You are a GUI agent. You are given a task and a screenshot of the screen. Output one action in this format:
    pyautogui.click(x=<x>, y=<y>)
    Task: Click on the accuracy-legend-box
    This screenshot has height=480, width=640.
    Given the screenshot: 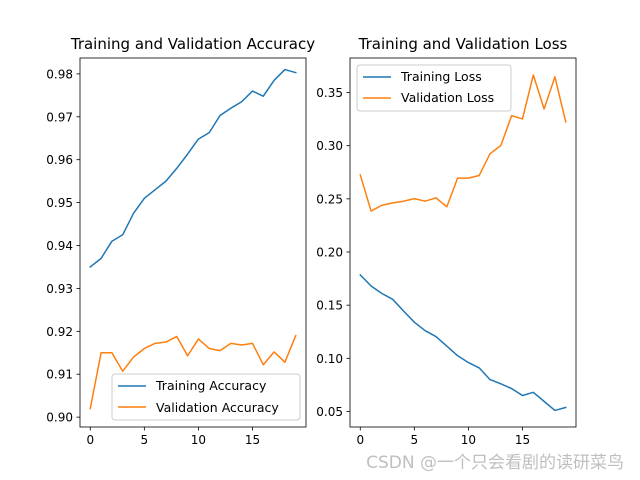 What is the action you would take?
    pyautogui.click(x=206, y=397)
    